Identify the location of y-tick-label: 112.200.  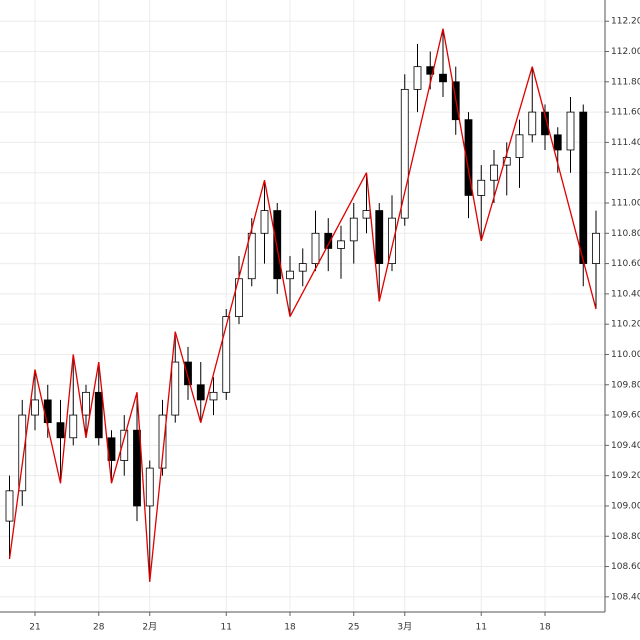
(625, 22).